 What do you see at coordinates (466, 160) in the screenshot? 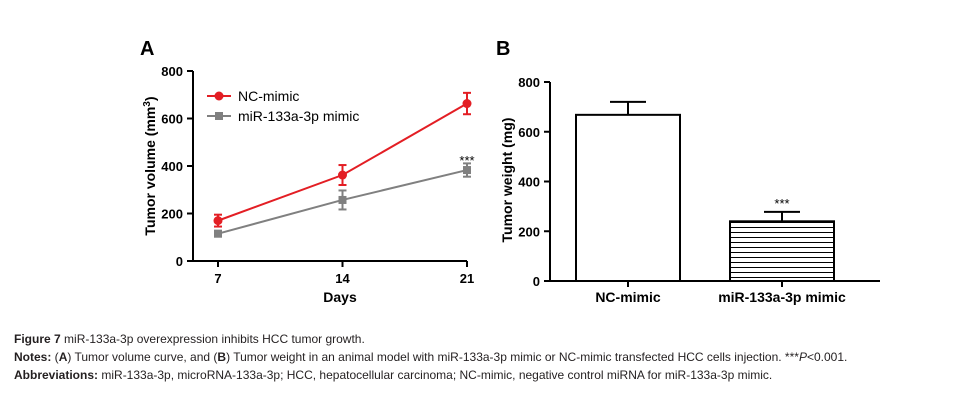
I see `panel-a-significance: ***` at bounding box center [466, 160].